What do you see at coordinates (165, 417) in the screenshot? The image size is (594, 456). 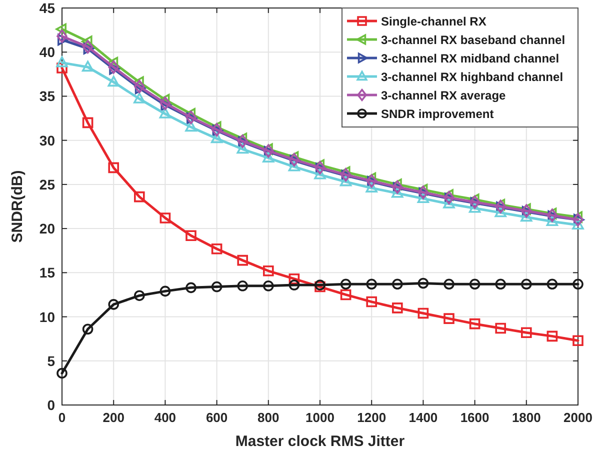 I see `x-tick-label: 400` at bounding box center [165, 417].